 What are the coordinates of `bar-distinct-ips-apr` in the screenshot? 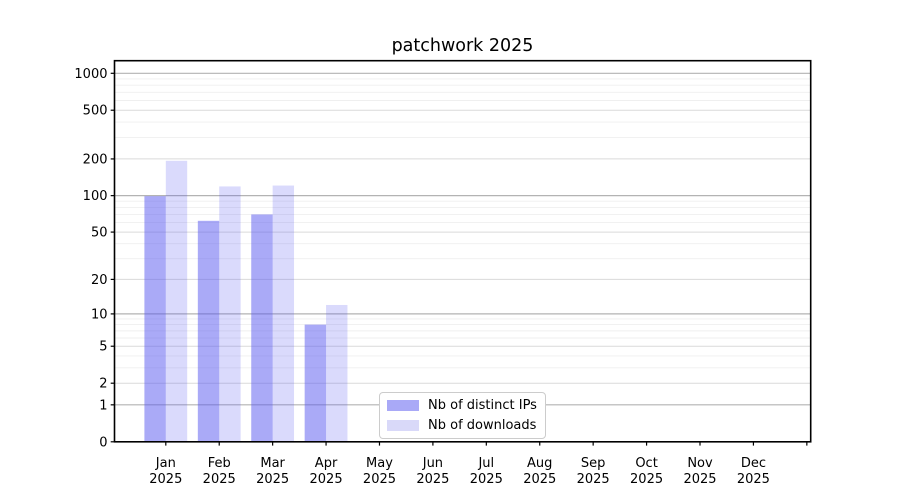 It's located at (315, 383).